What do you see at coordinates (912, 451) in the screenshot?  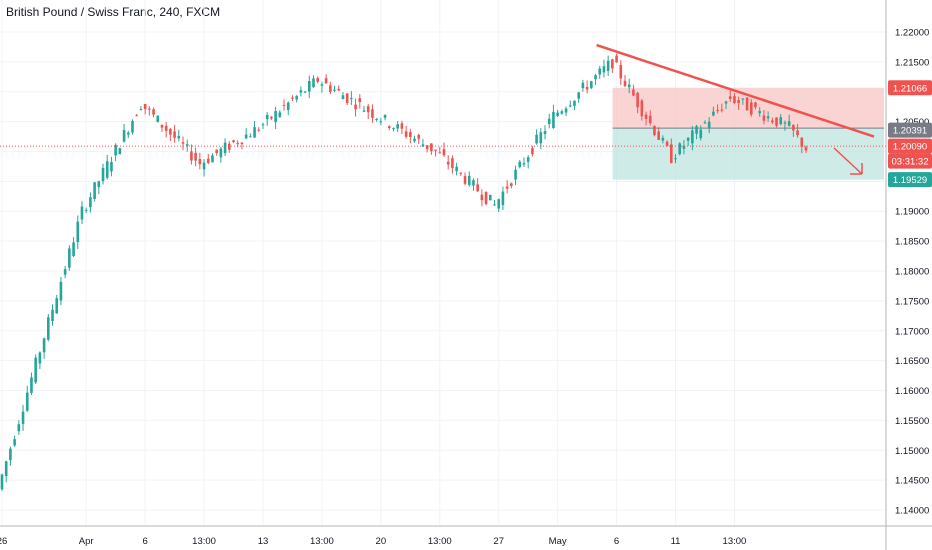 I see `price-tick: 1.15000` at bounding box center [912, 451].